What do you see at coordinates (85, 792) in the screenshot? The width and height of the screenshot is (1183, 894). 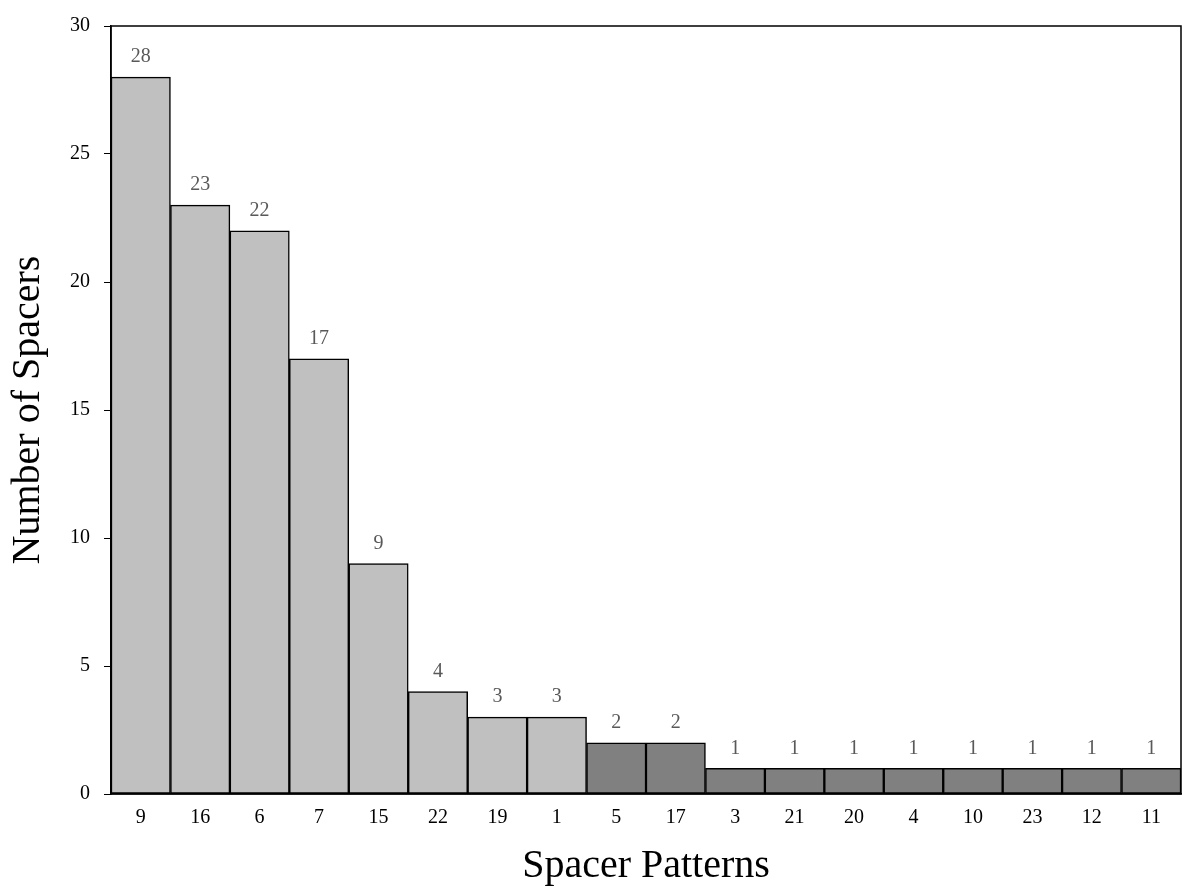 I see `y-tick-label: 0` at bounding box center [85, 792].